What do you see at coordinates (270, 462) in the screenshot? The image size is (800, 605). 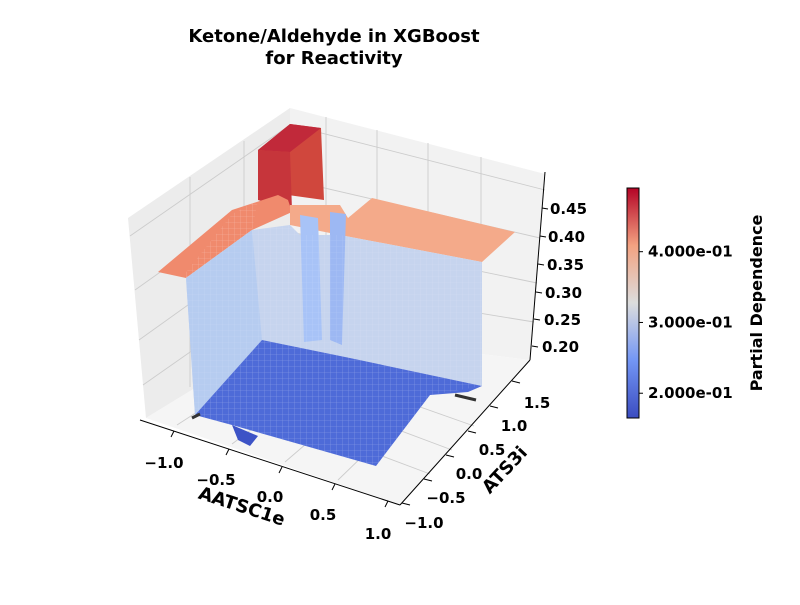 I see `x-axis-line` at bounding box center [270, 462].